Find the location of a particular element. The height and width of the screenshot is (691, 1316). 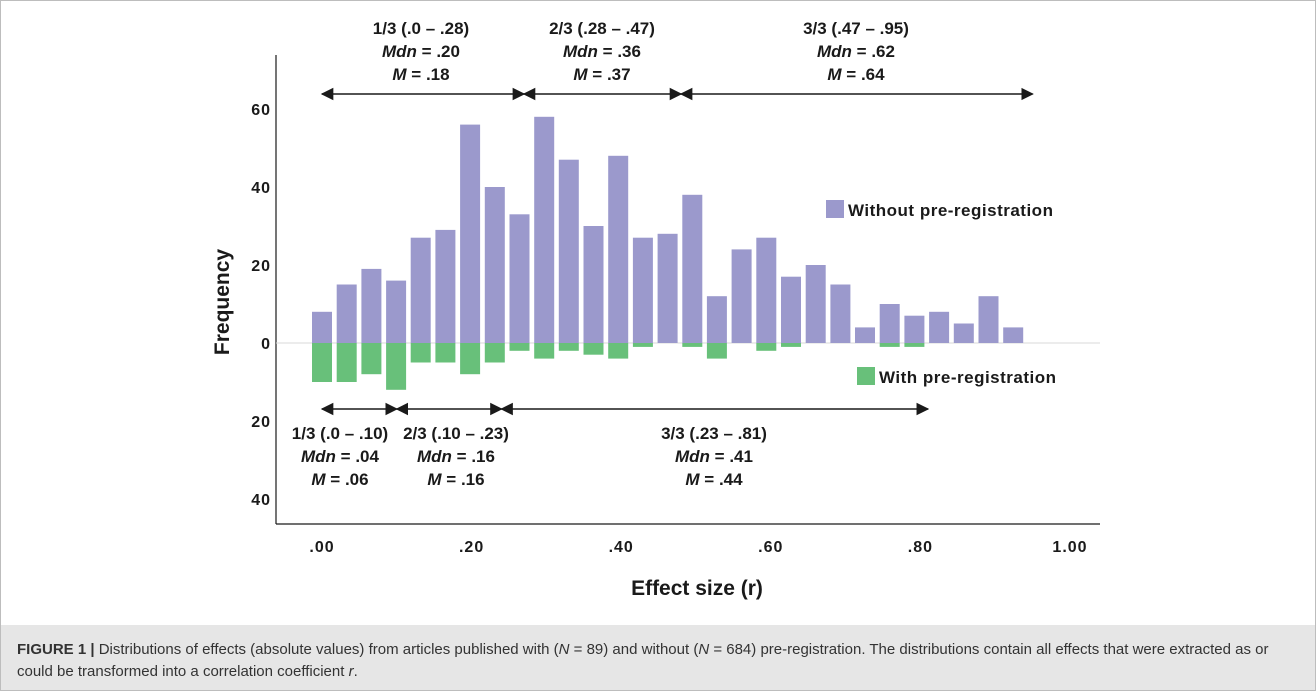

range-label: 1/3 (.0 – .10) is located at coordinates (340, 433).